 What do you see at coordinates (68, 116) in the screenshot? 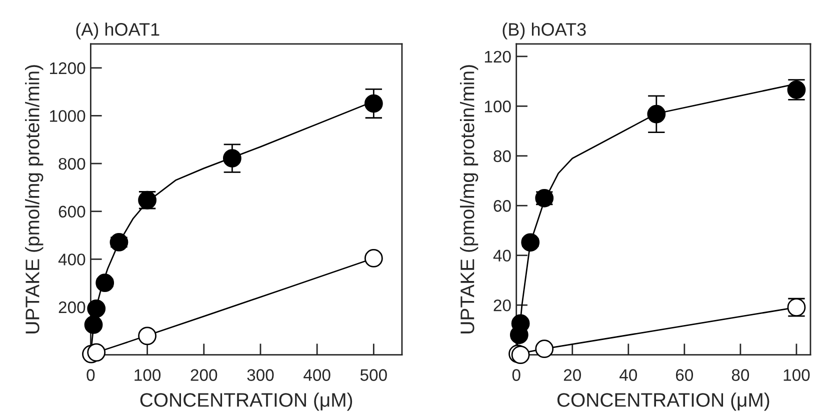
I see `y-tick-label: 1000` at bounding box center [68, 116].